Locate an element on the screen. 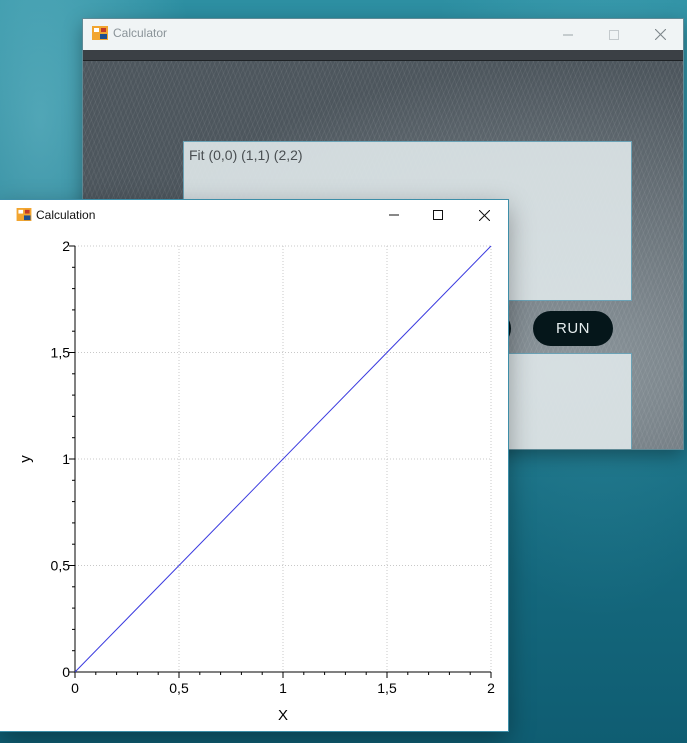 This screenshot has width=687, height=743. y-tick-label: 2 is located at coordinates (66, 246).